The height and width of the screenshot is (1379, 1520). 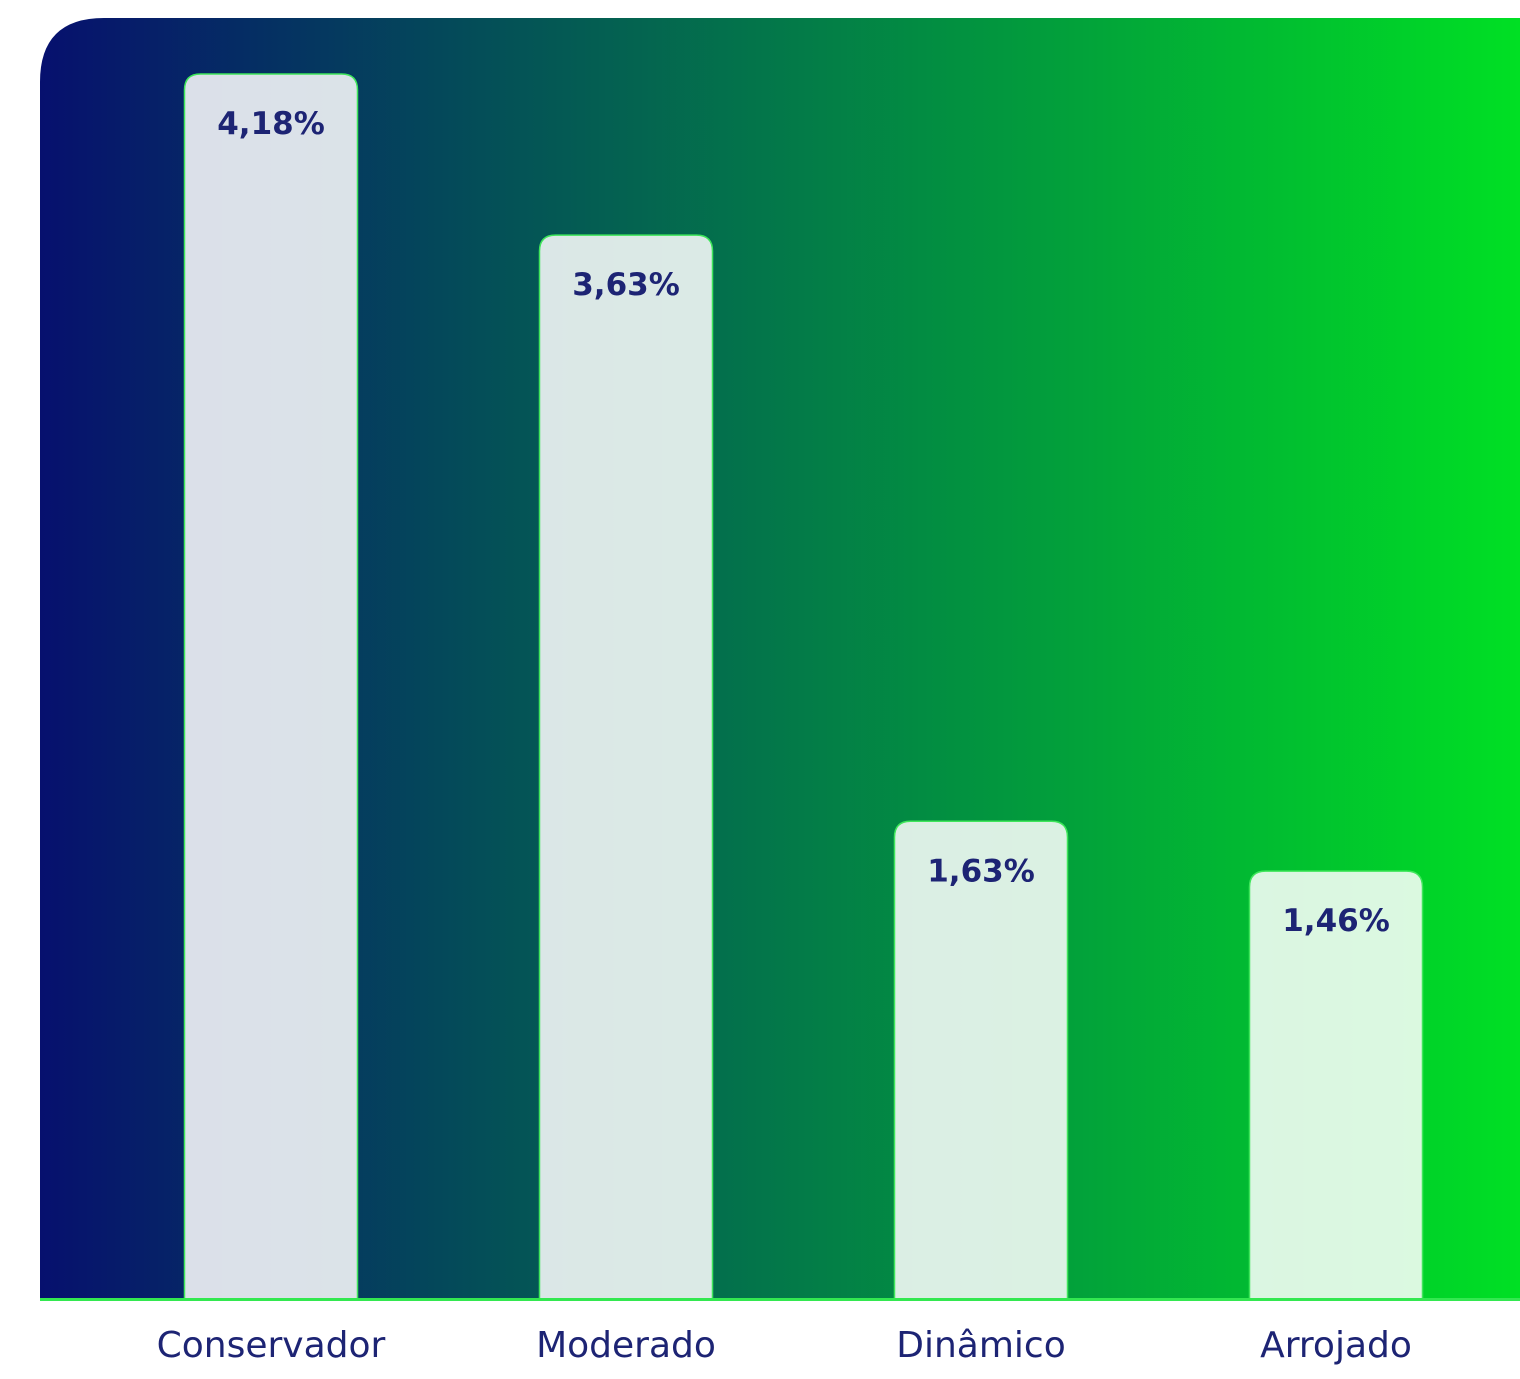 What do you see at coordinates (981, 1345) in the screenshot?
I see `x-tick-label: Dinâmico` at bounding box center [981, 1345].